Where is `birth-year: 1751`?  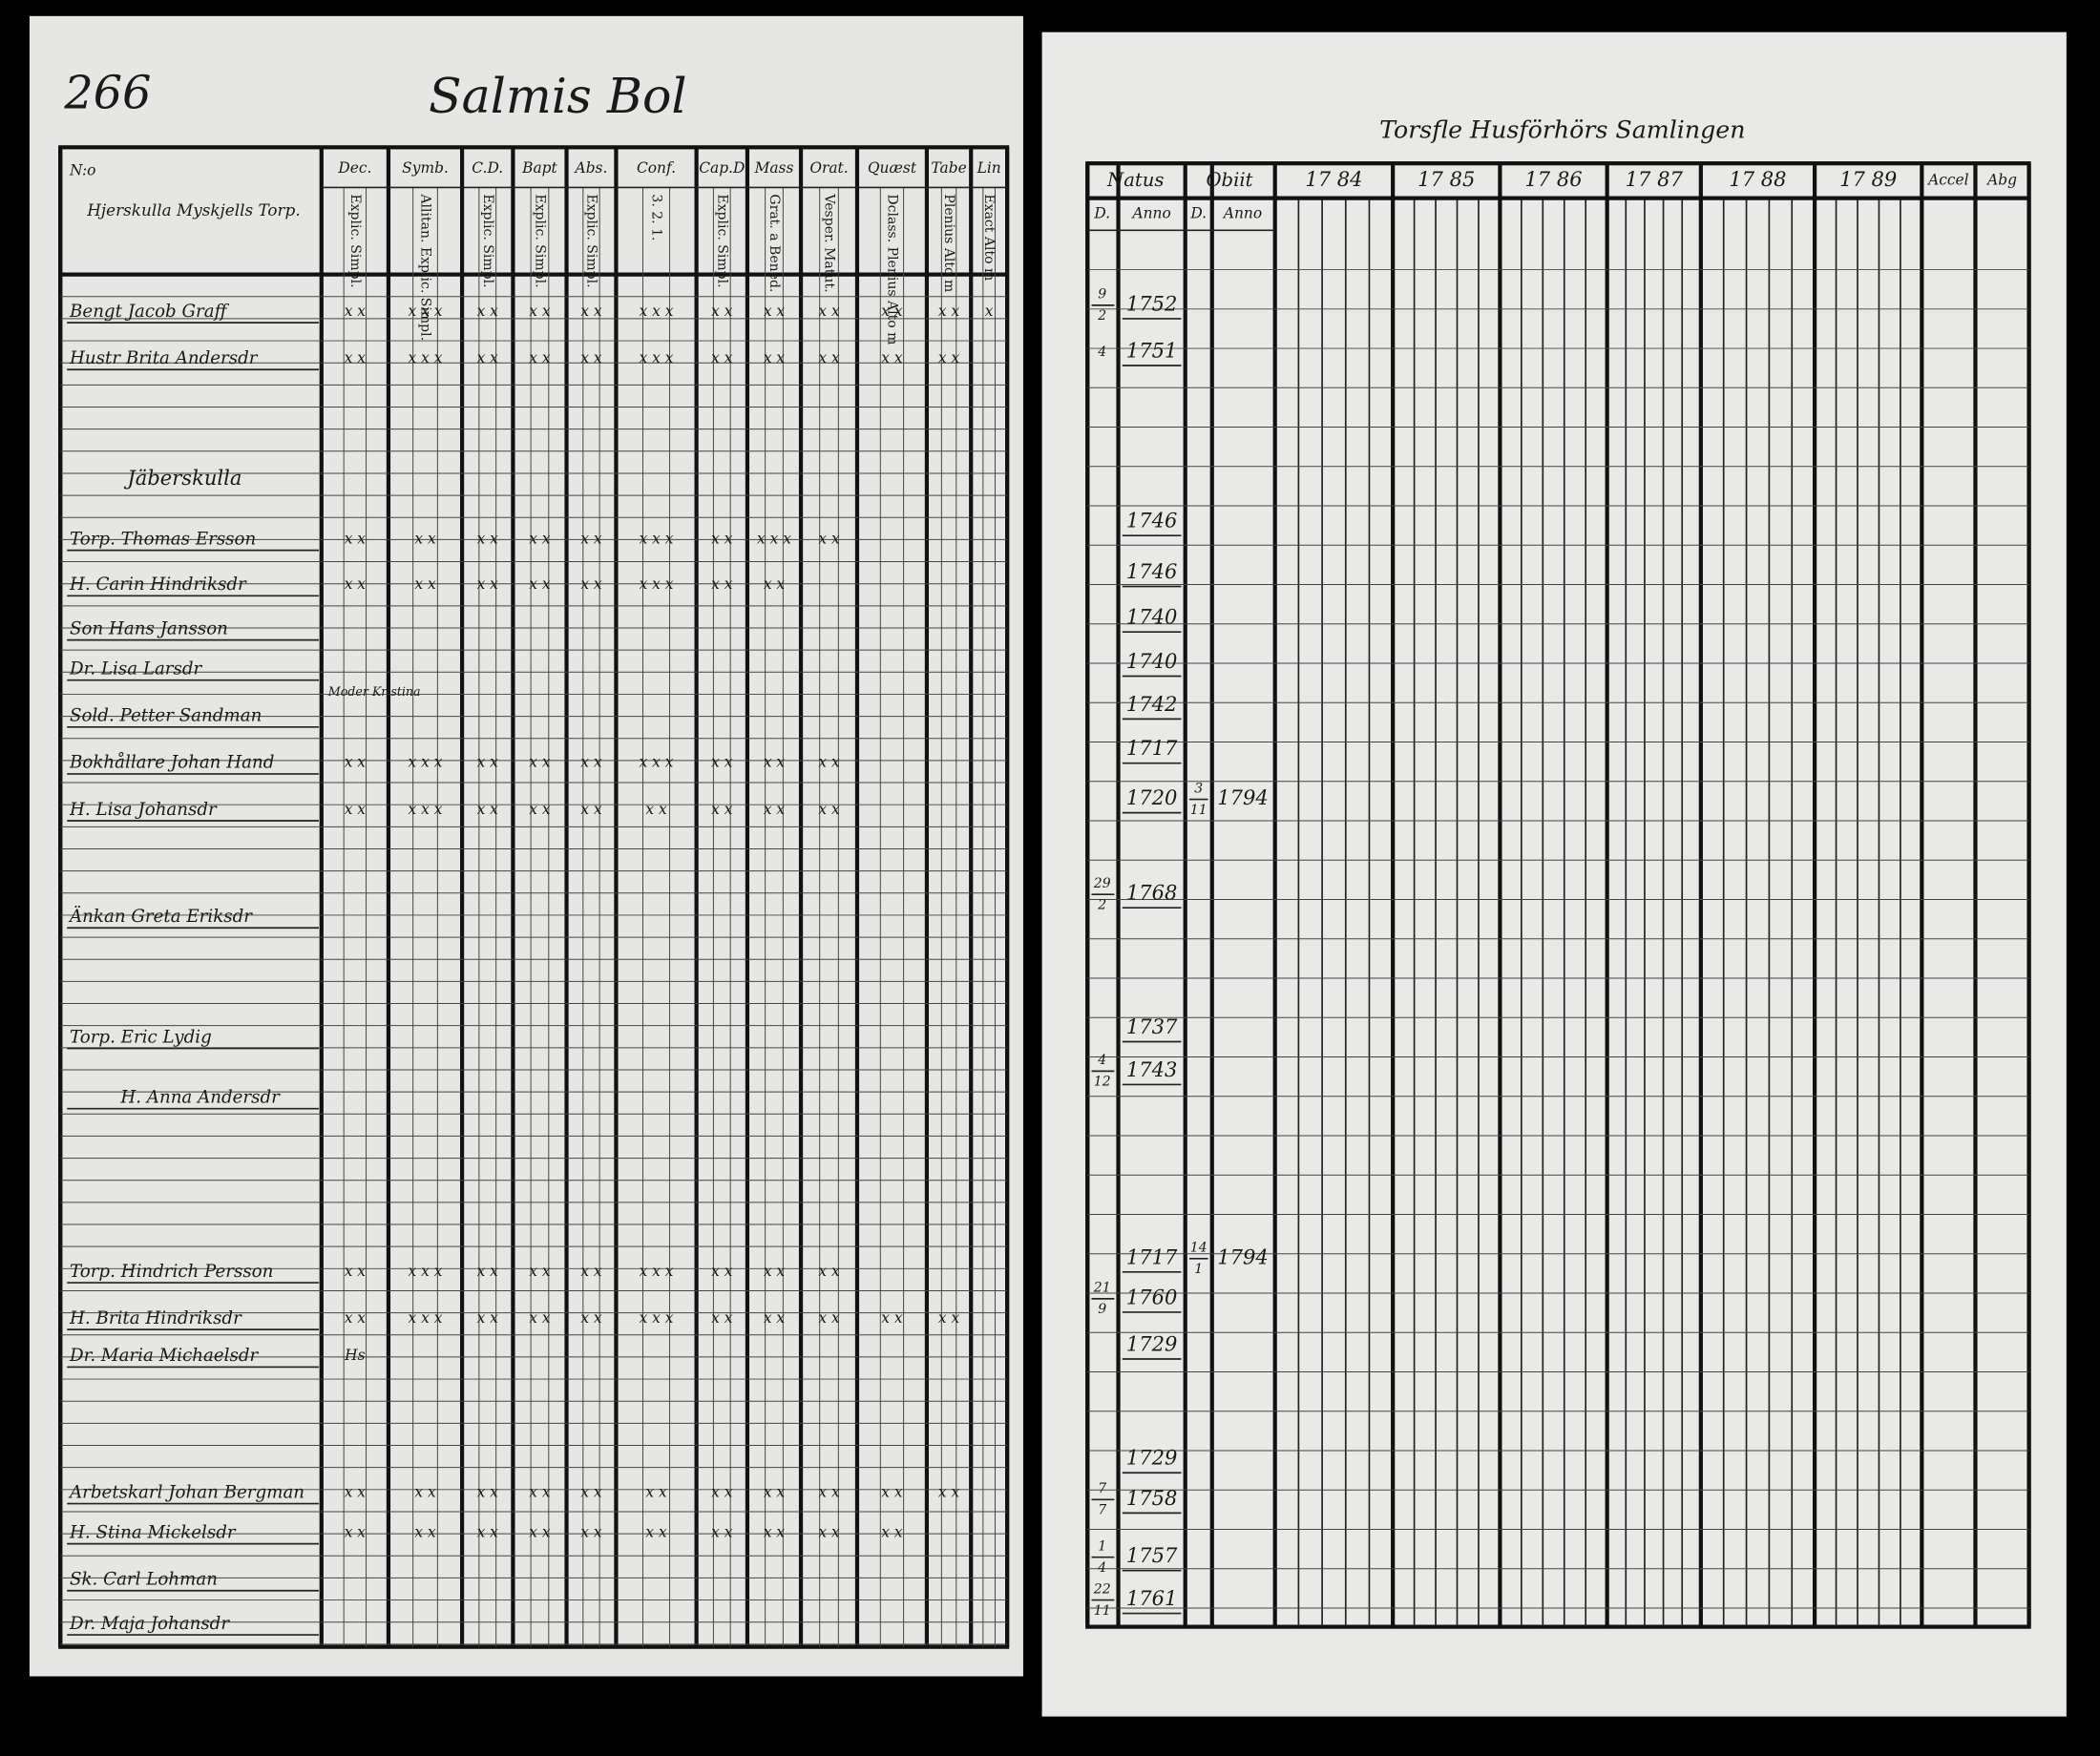 birth-year: 1751 is located at coordinates (1152, 350).